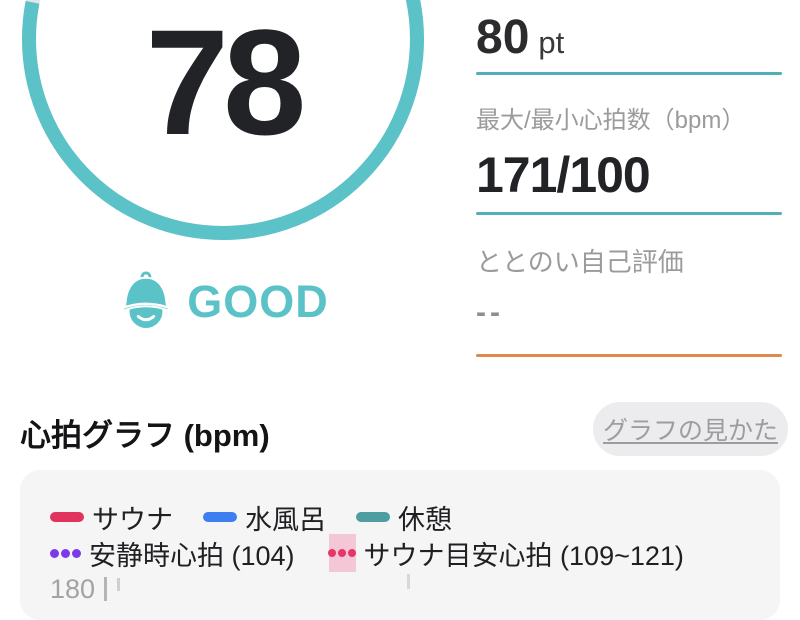 The width and height of the screenshot is (800, 620). What do you see at coordinates (629, 355) in the screenshot?
I see `divider-orange` at bounding box center [629, 355].